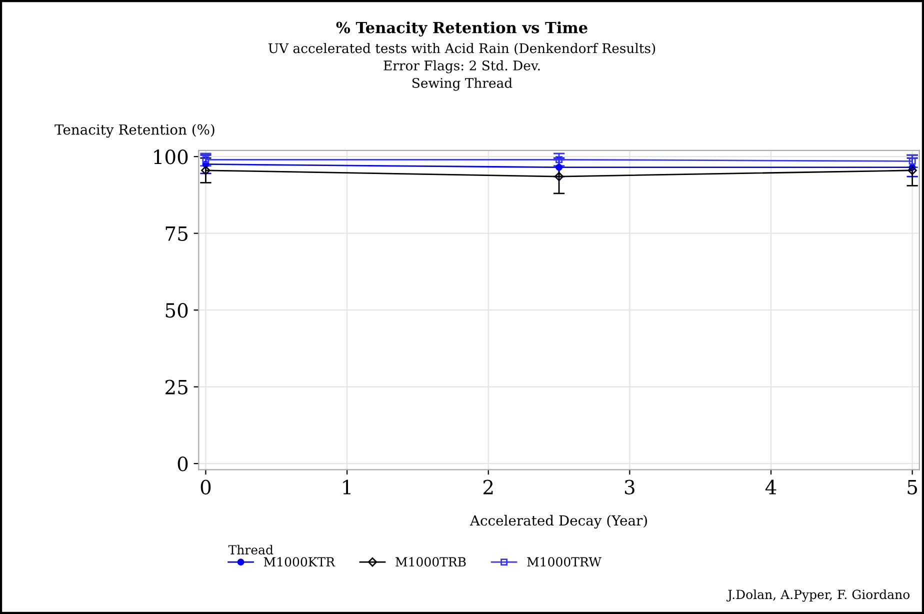  What do you see at coordinates (488, 487) in the screenshot?
I see `x-tick-label: 2` at bounding box center [488, 487].